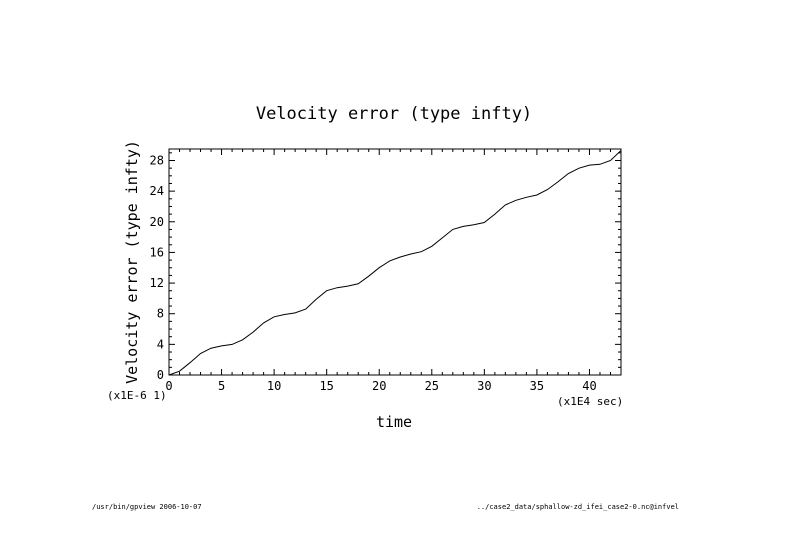 The image size is (789, 558). Describe the element at coordinates (326, 386) in the screenshot. I see `x-tick-label: 15` at that location.